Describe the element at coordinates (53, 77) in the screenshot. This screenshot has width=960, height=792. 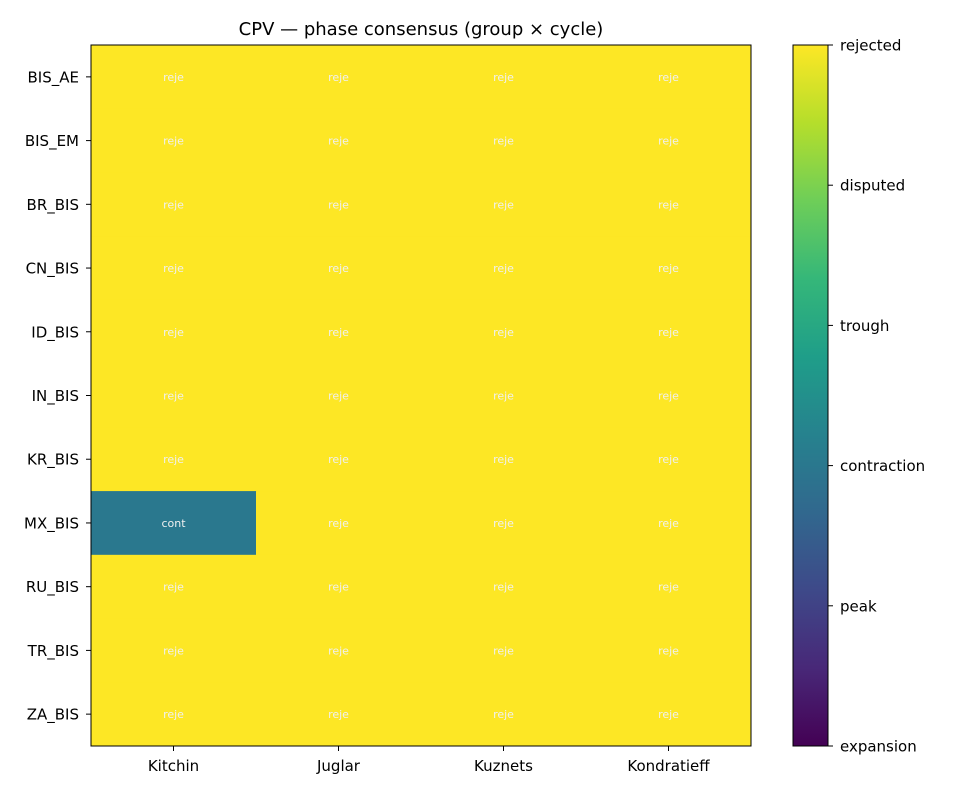
I see `y-tick-label: BIS_AE` at that location.